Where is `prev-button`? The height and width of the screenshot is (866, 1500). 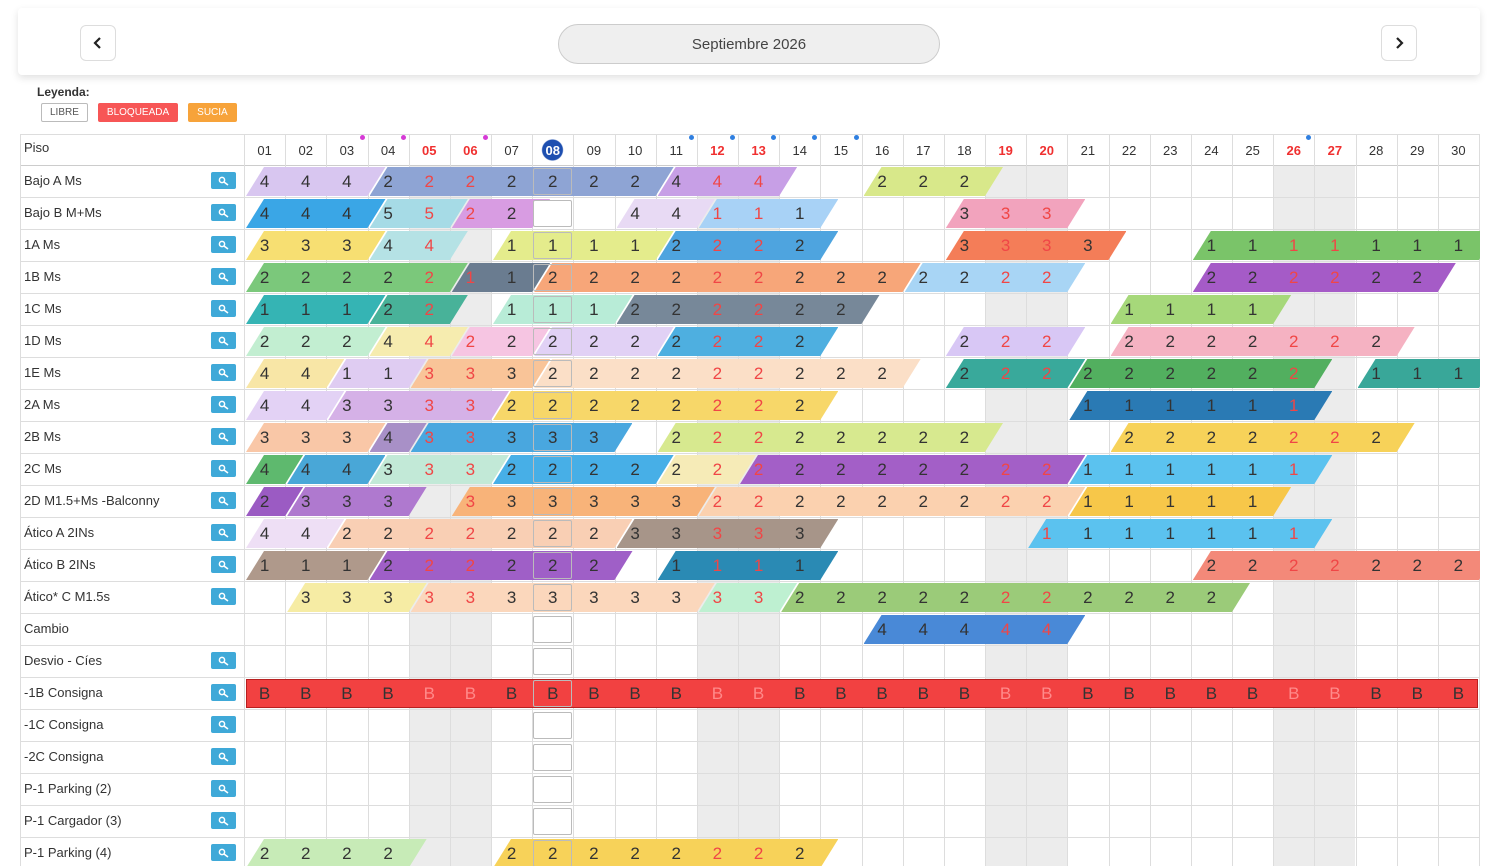 prev-button is located at coordinates (98, 43).